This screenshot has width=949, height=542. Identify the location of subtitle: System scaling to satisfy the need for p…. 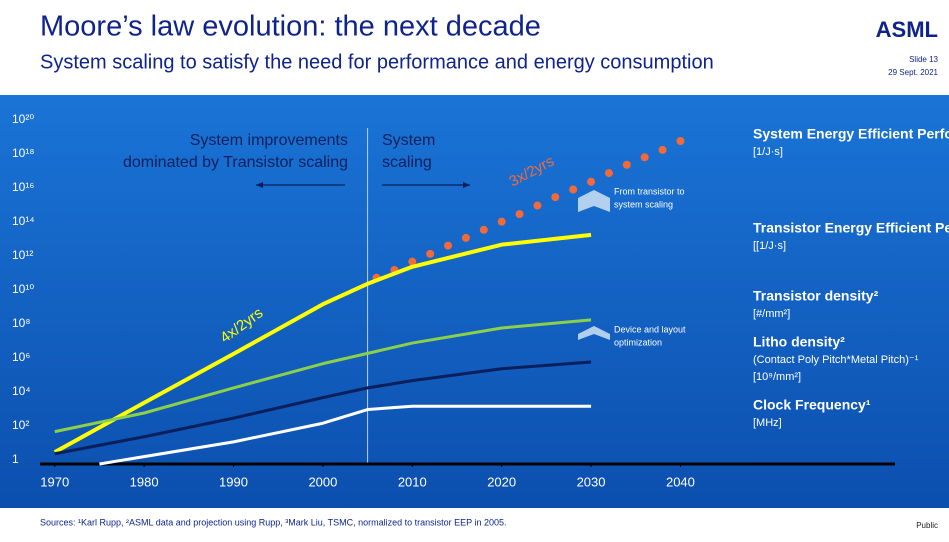
(377, 62).